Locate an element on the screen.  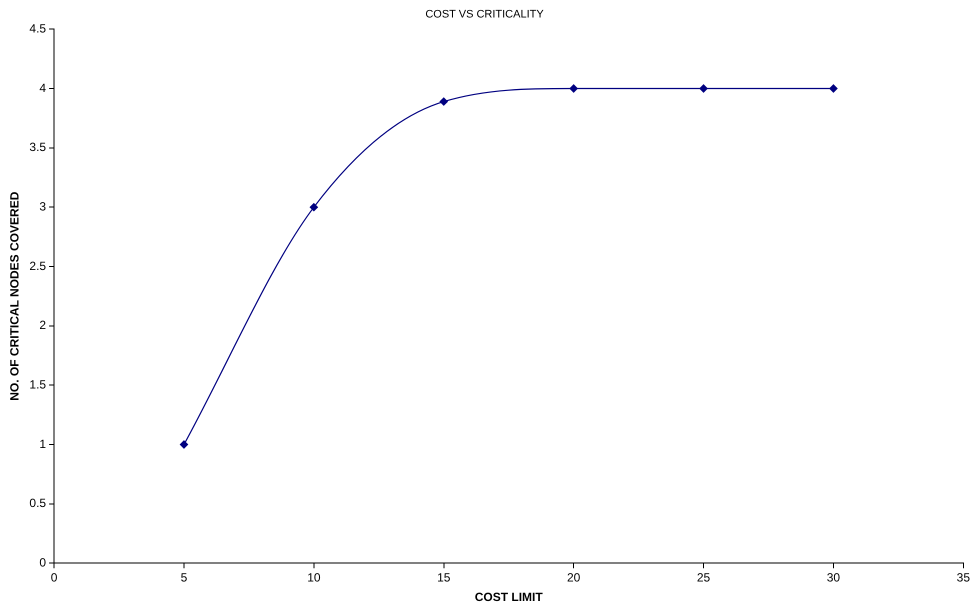
x-tick-label: 25 is located at coordinates (703, 577).